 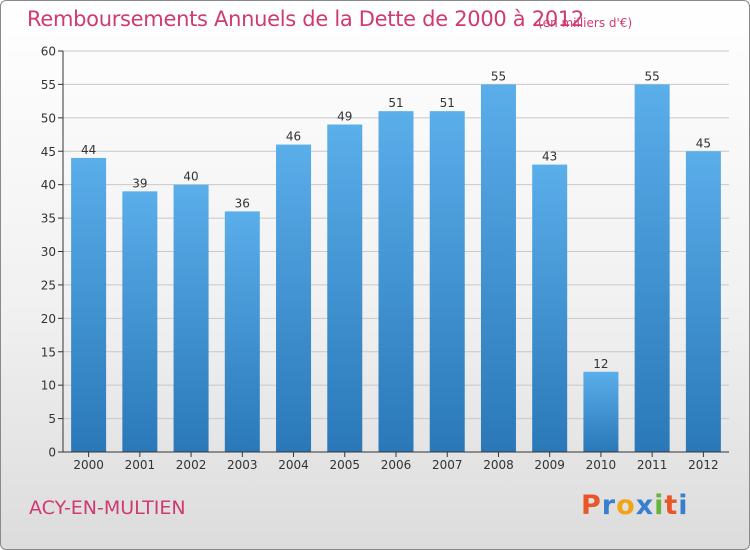 I want to click on y-tick-label: 60, so click(x=48, y=52).